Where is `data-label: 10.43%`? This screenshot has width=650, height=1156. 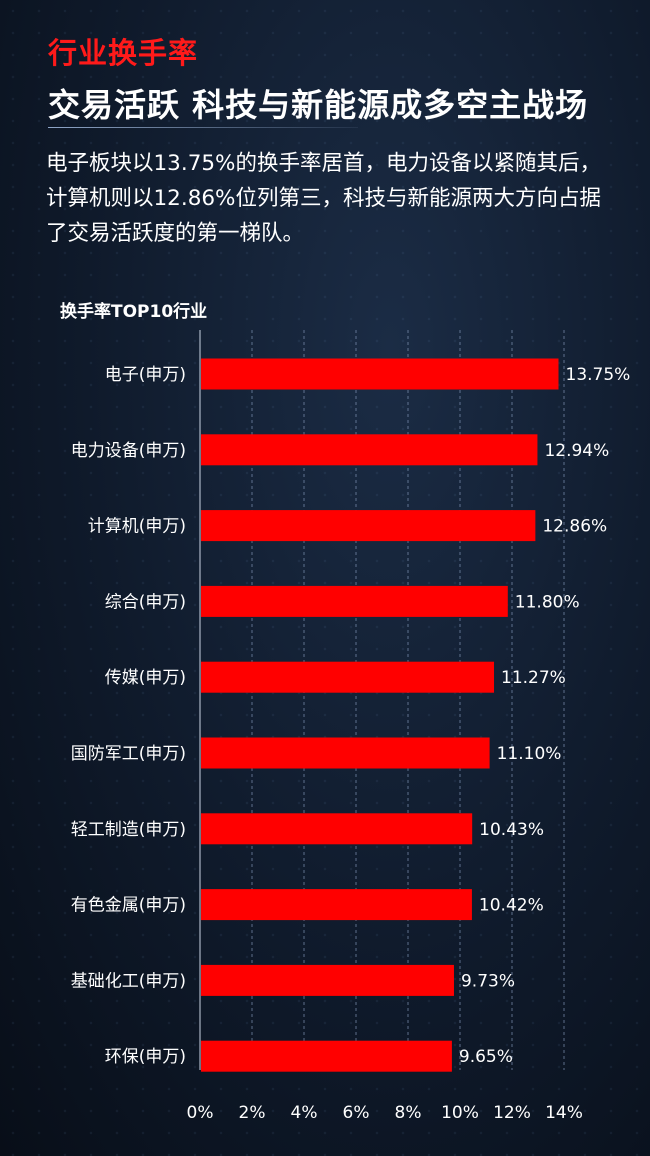
data-label: 10.43% is located at coordinates (511, 830).